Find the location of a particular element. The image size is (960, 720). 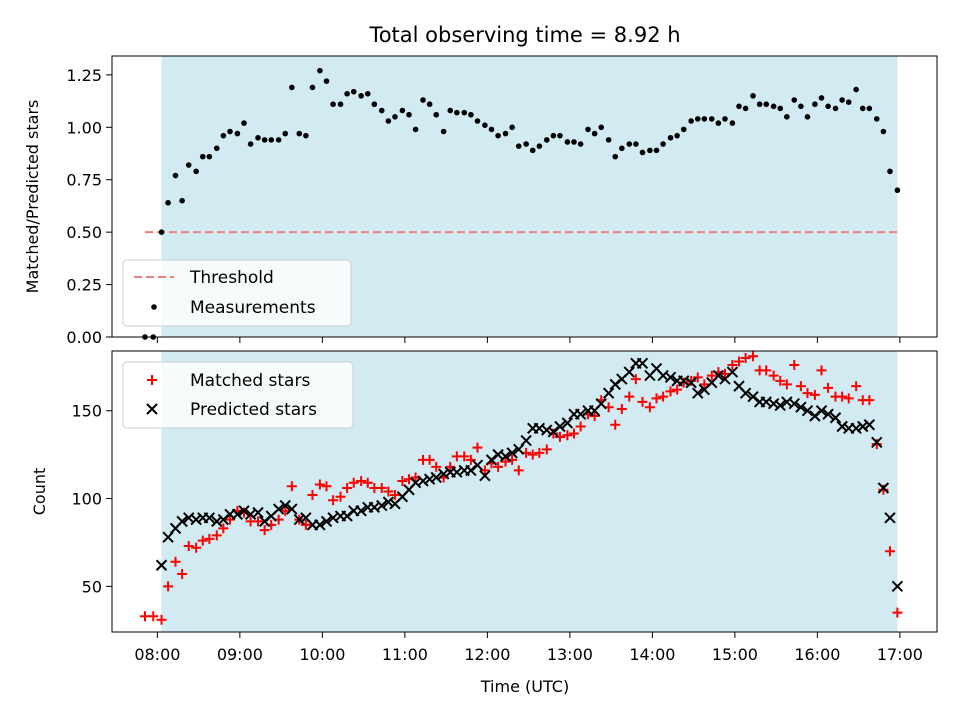

legend-measurements-swatch is located at coordinates (154, 307).